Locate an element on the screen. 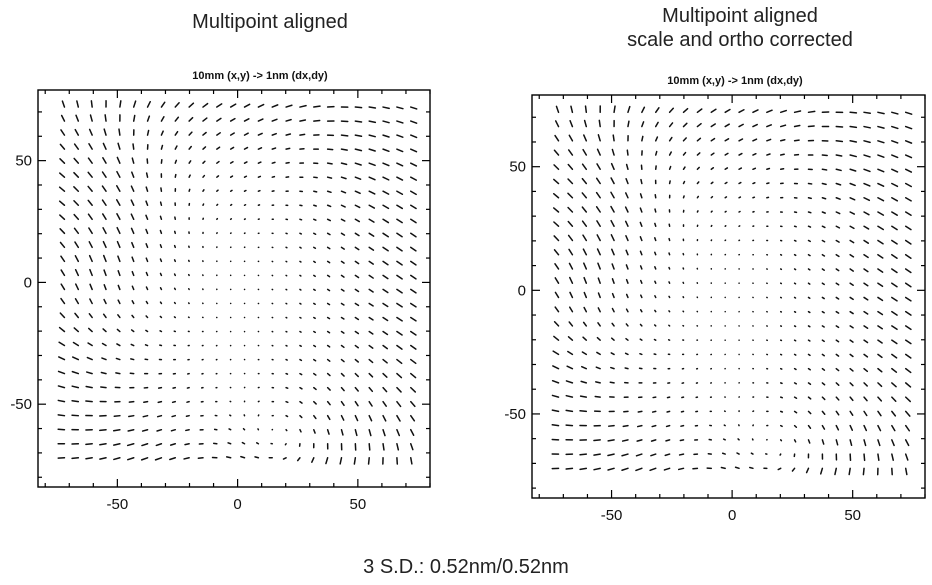 The height and width of the screenshot is (585, 932). left-chart-title: 10mm (x,y) -> 1nm (dx,dy) is located at coordinates (260, 76).